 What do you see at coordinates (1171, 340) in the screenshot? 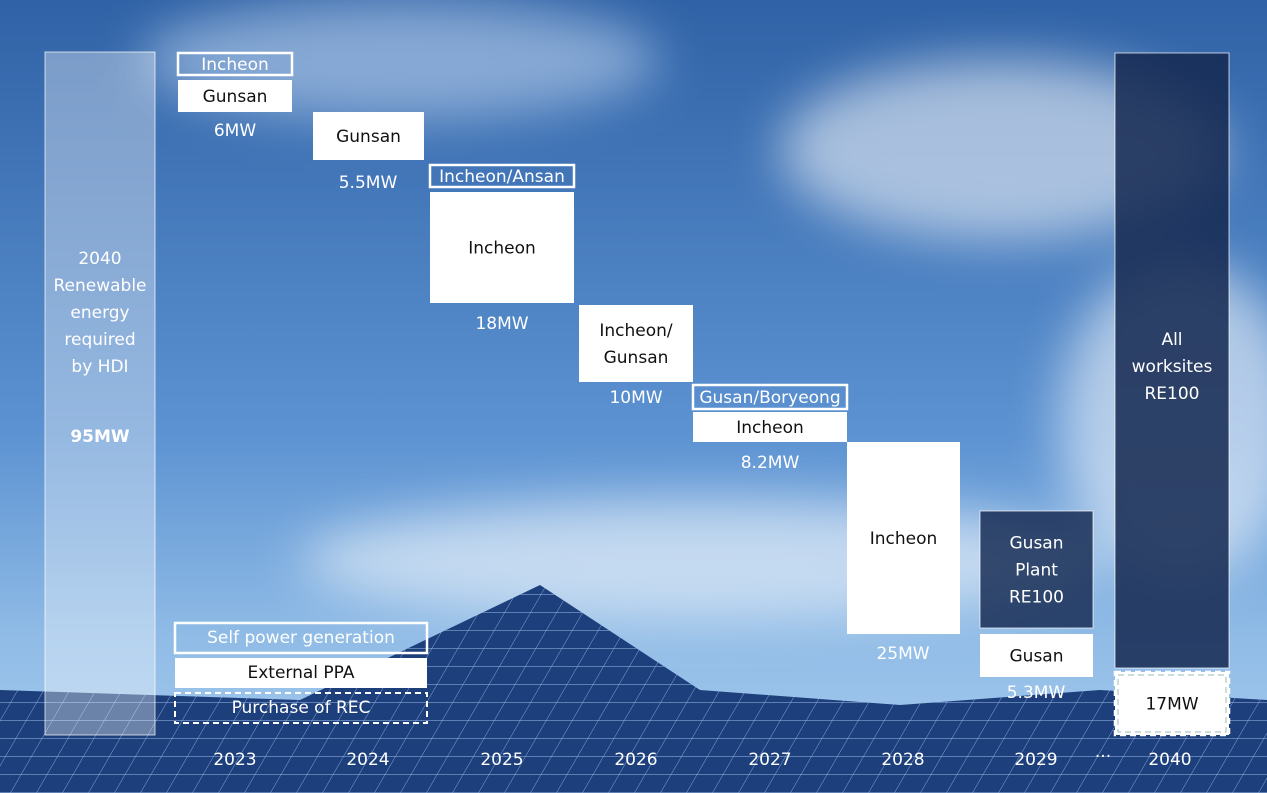
I see `box-text: All` at bounding box center [1171, 340].